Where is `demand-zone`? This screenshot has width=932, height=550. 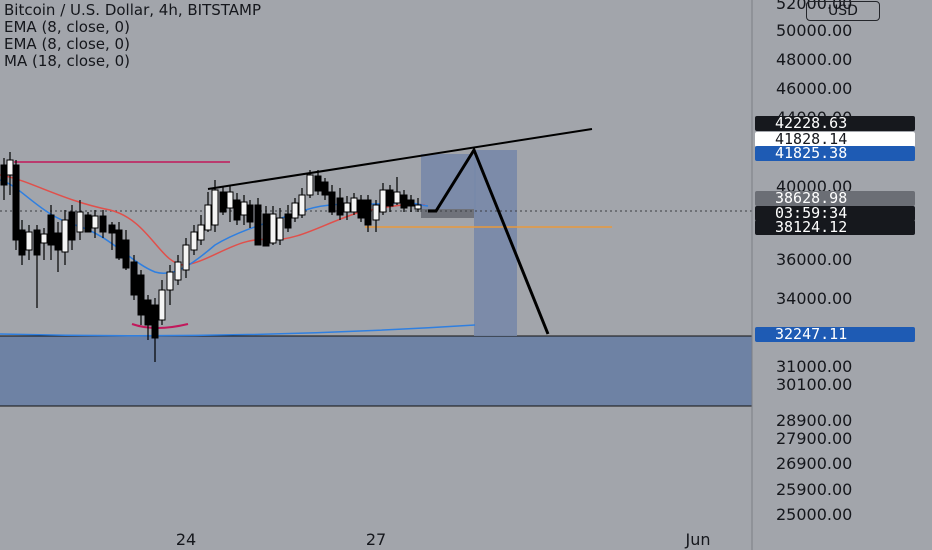
demand-zone is located at coordinates (376, 371).